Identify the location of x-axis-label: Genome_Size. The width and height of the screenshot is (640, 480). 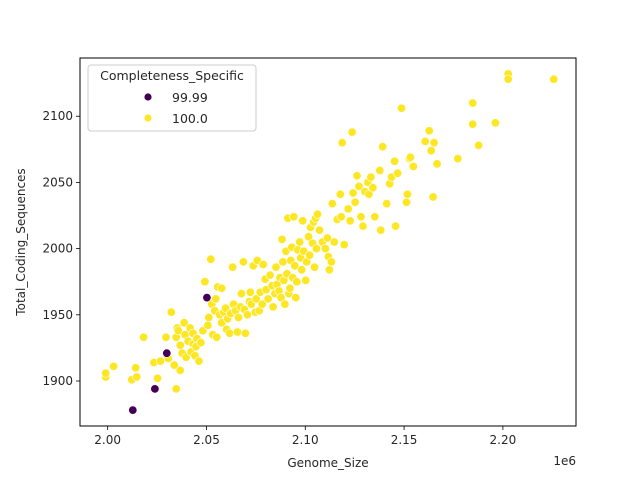
(327, 463).